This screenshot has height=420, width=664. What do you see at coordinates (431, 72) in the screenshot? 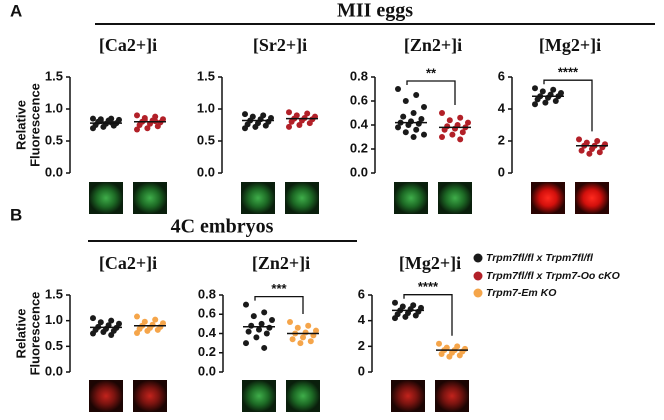
I see `significance-label: **` at bounding box center [431, 72].